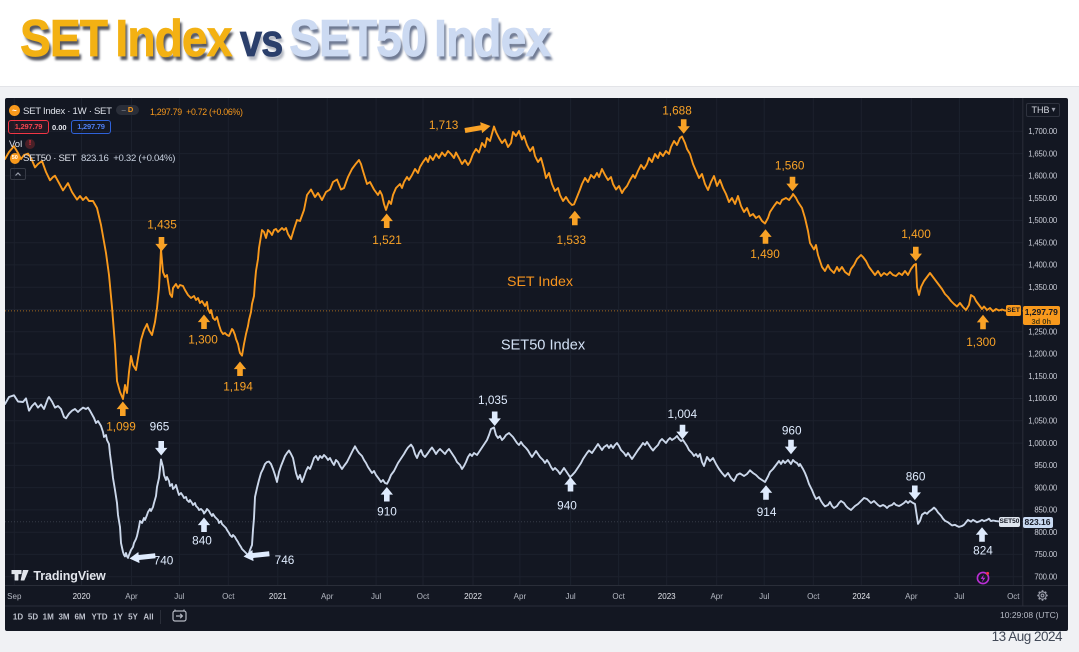  Describe the element at coordinates (387, 512) in the screenshot. I see `svg-text: 910` at that location.